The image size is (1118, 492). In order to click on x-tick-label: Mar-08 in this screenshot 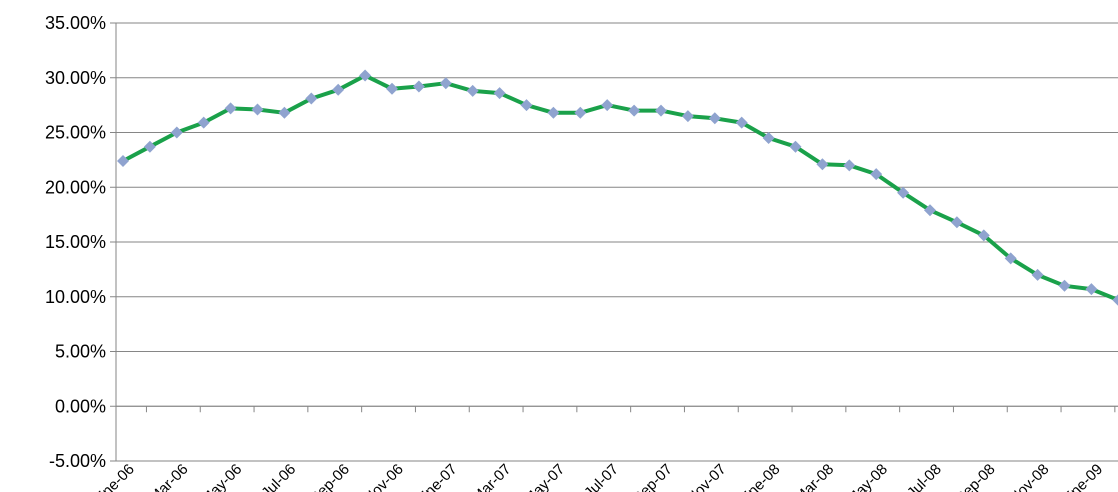, I will do `click(815, 476)`.